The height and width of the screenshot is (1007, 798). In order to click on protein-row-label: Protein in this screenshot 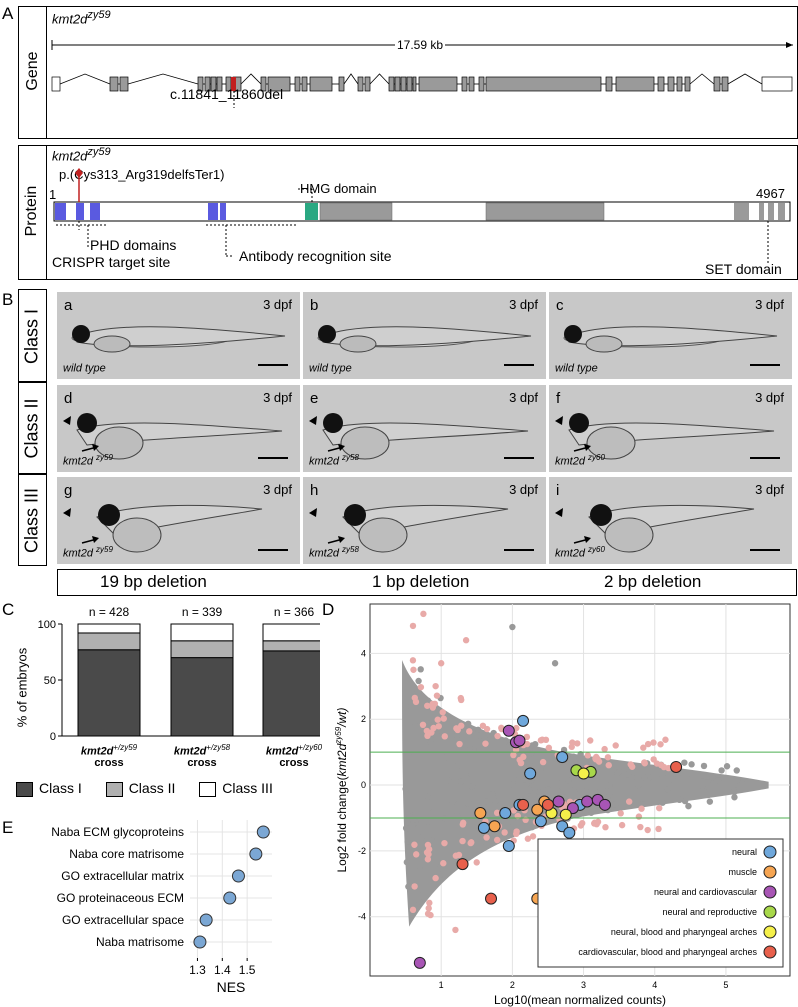, I will do `click(31, 211)`.